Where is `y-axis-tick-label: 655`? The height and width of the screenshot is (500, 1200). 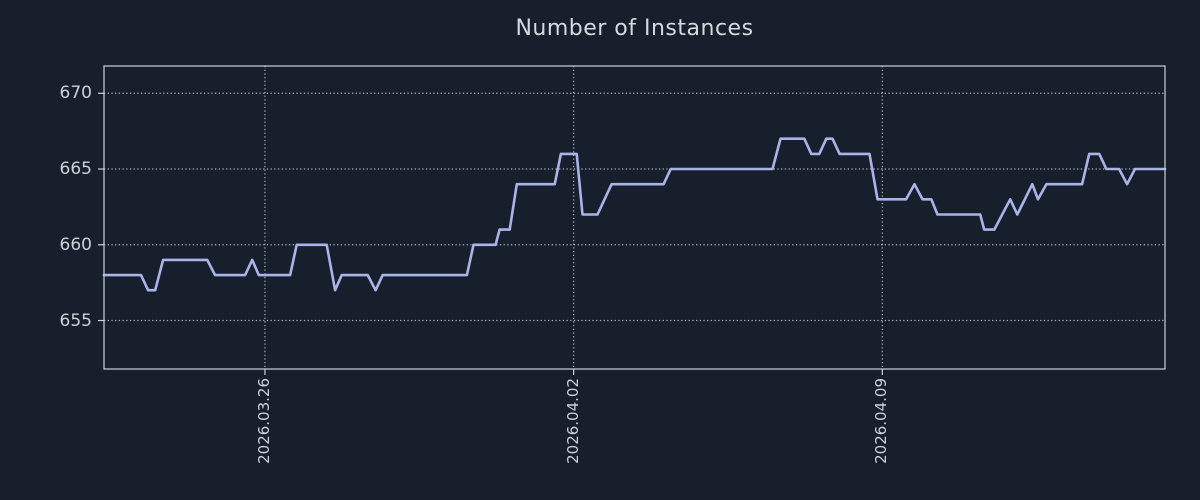
y-axis-tick-label: 655 is located at coordinates (75, 320).